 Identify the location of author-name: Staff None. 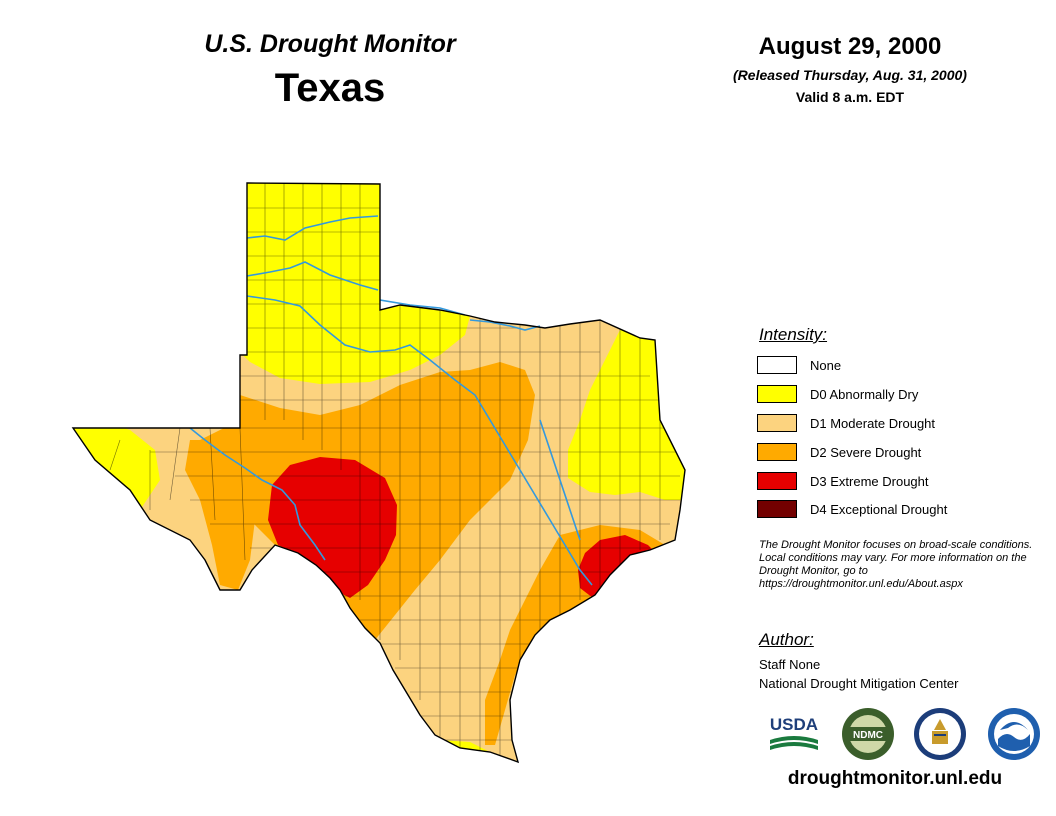
(790, 664).